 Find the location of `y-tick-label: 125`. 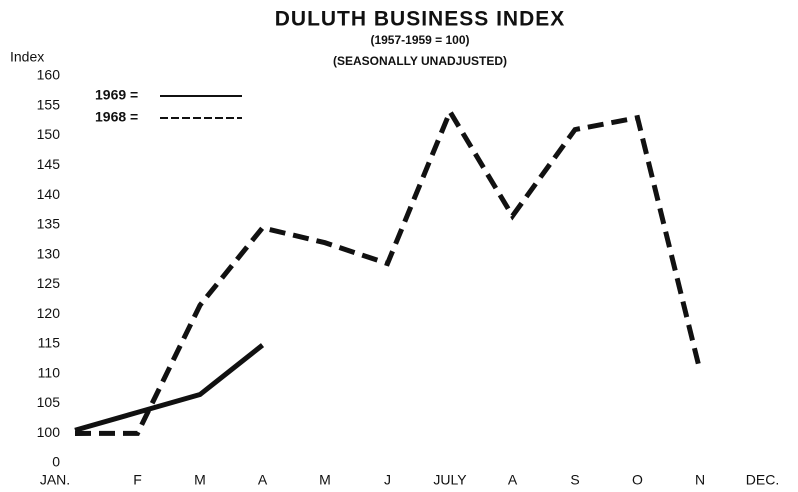

y-tick-label: 125 is located at coordinates (49, 283).